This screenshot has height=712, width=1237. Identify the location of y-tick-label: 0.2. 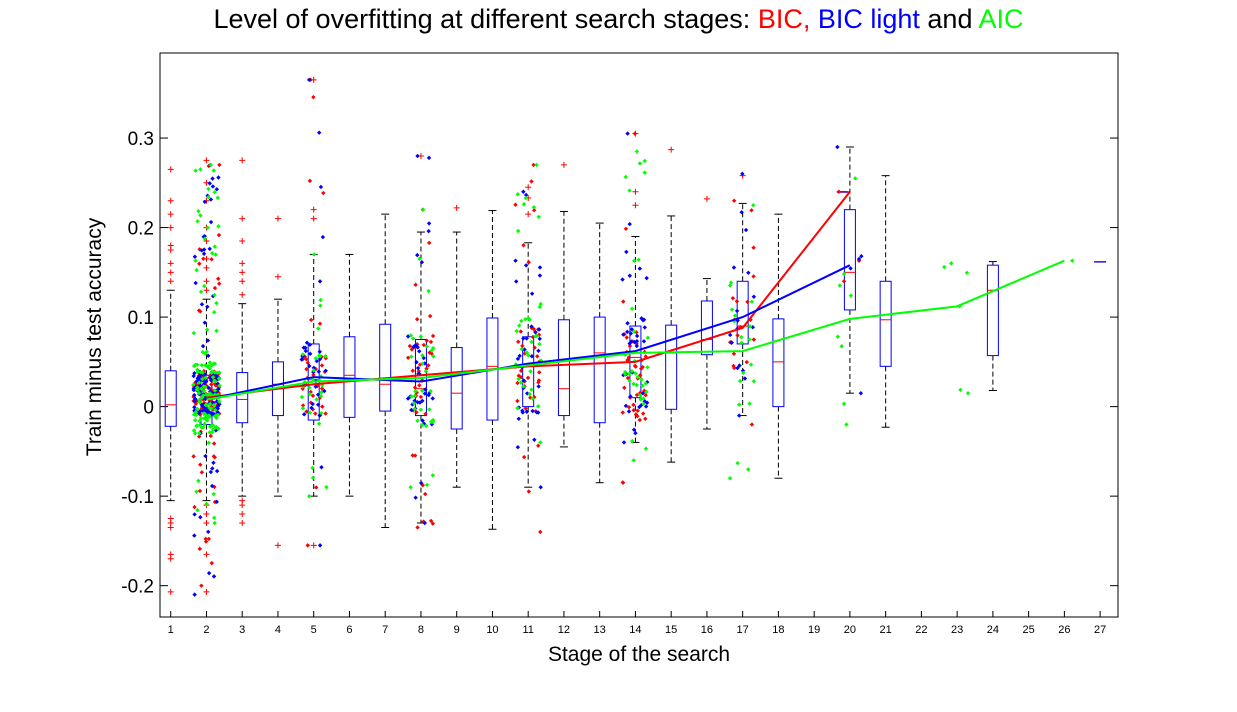
(141, 229).